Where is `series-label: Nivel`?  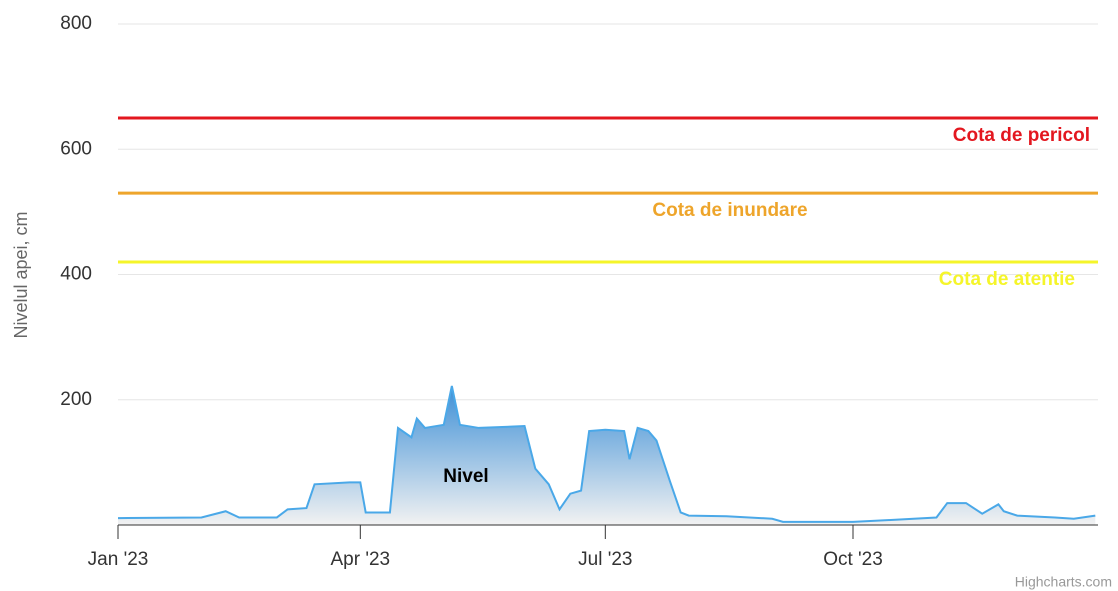
series-label: Nivel is located at coordinates (465, 476).